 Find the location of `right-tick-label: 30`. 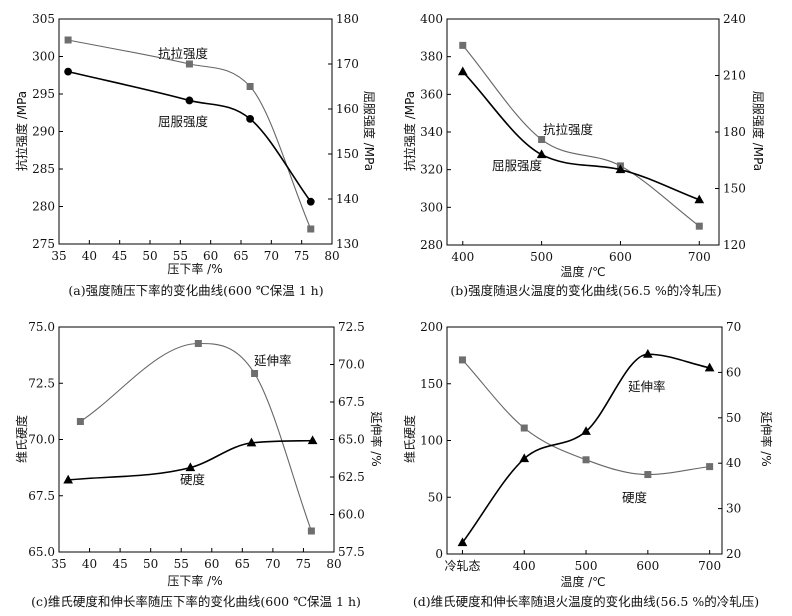

right-tick-label: 30 is located at coordinates (733, 509).